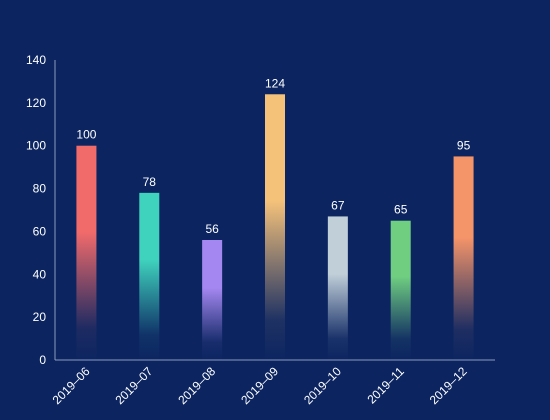 The height and width of the screenshot is (420, 550). I want to click on y-tick-label: 120, so click(36, 103).